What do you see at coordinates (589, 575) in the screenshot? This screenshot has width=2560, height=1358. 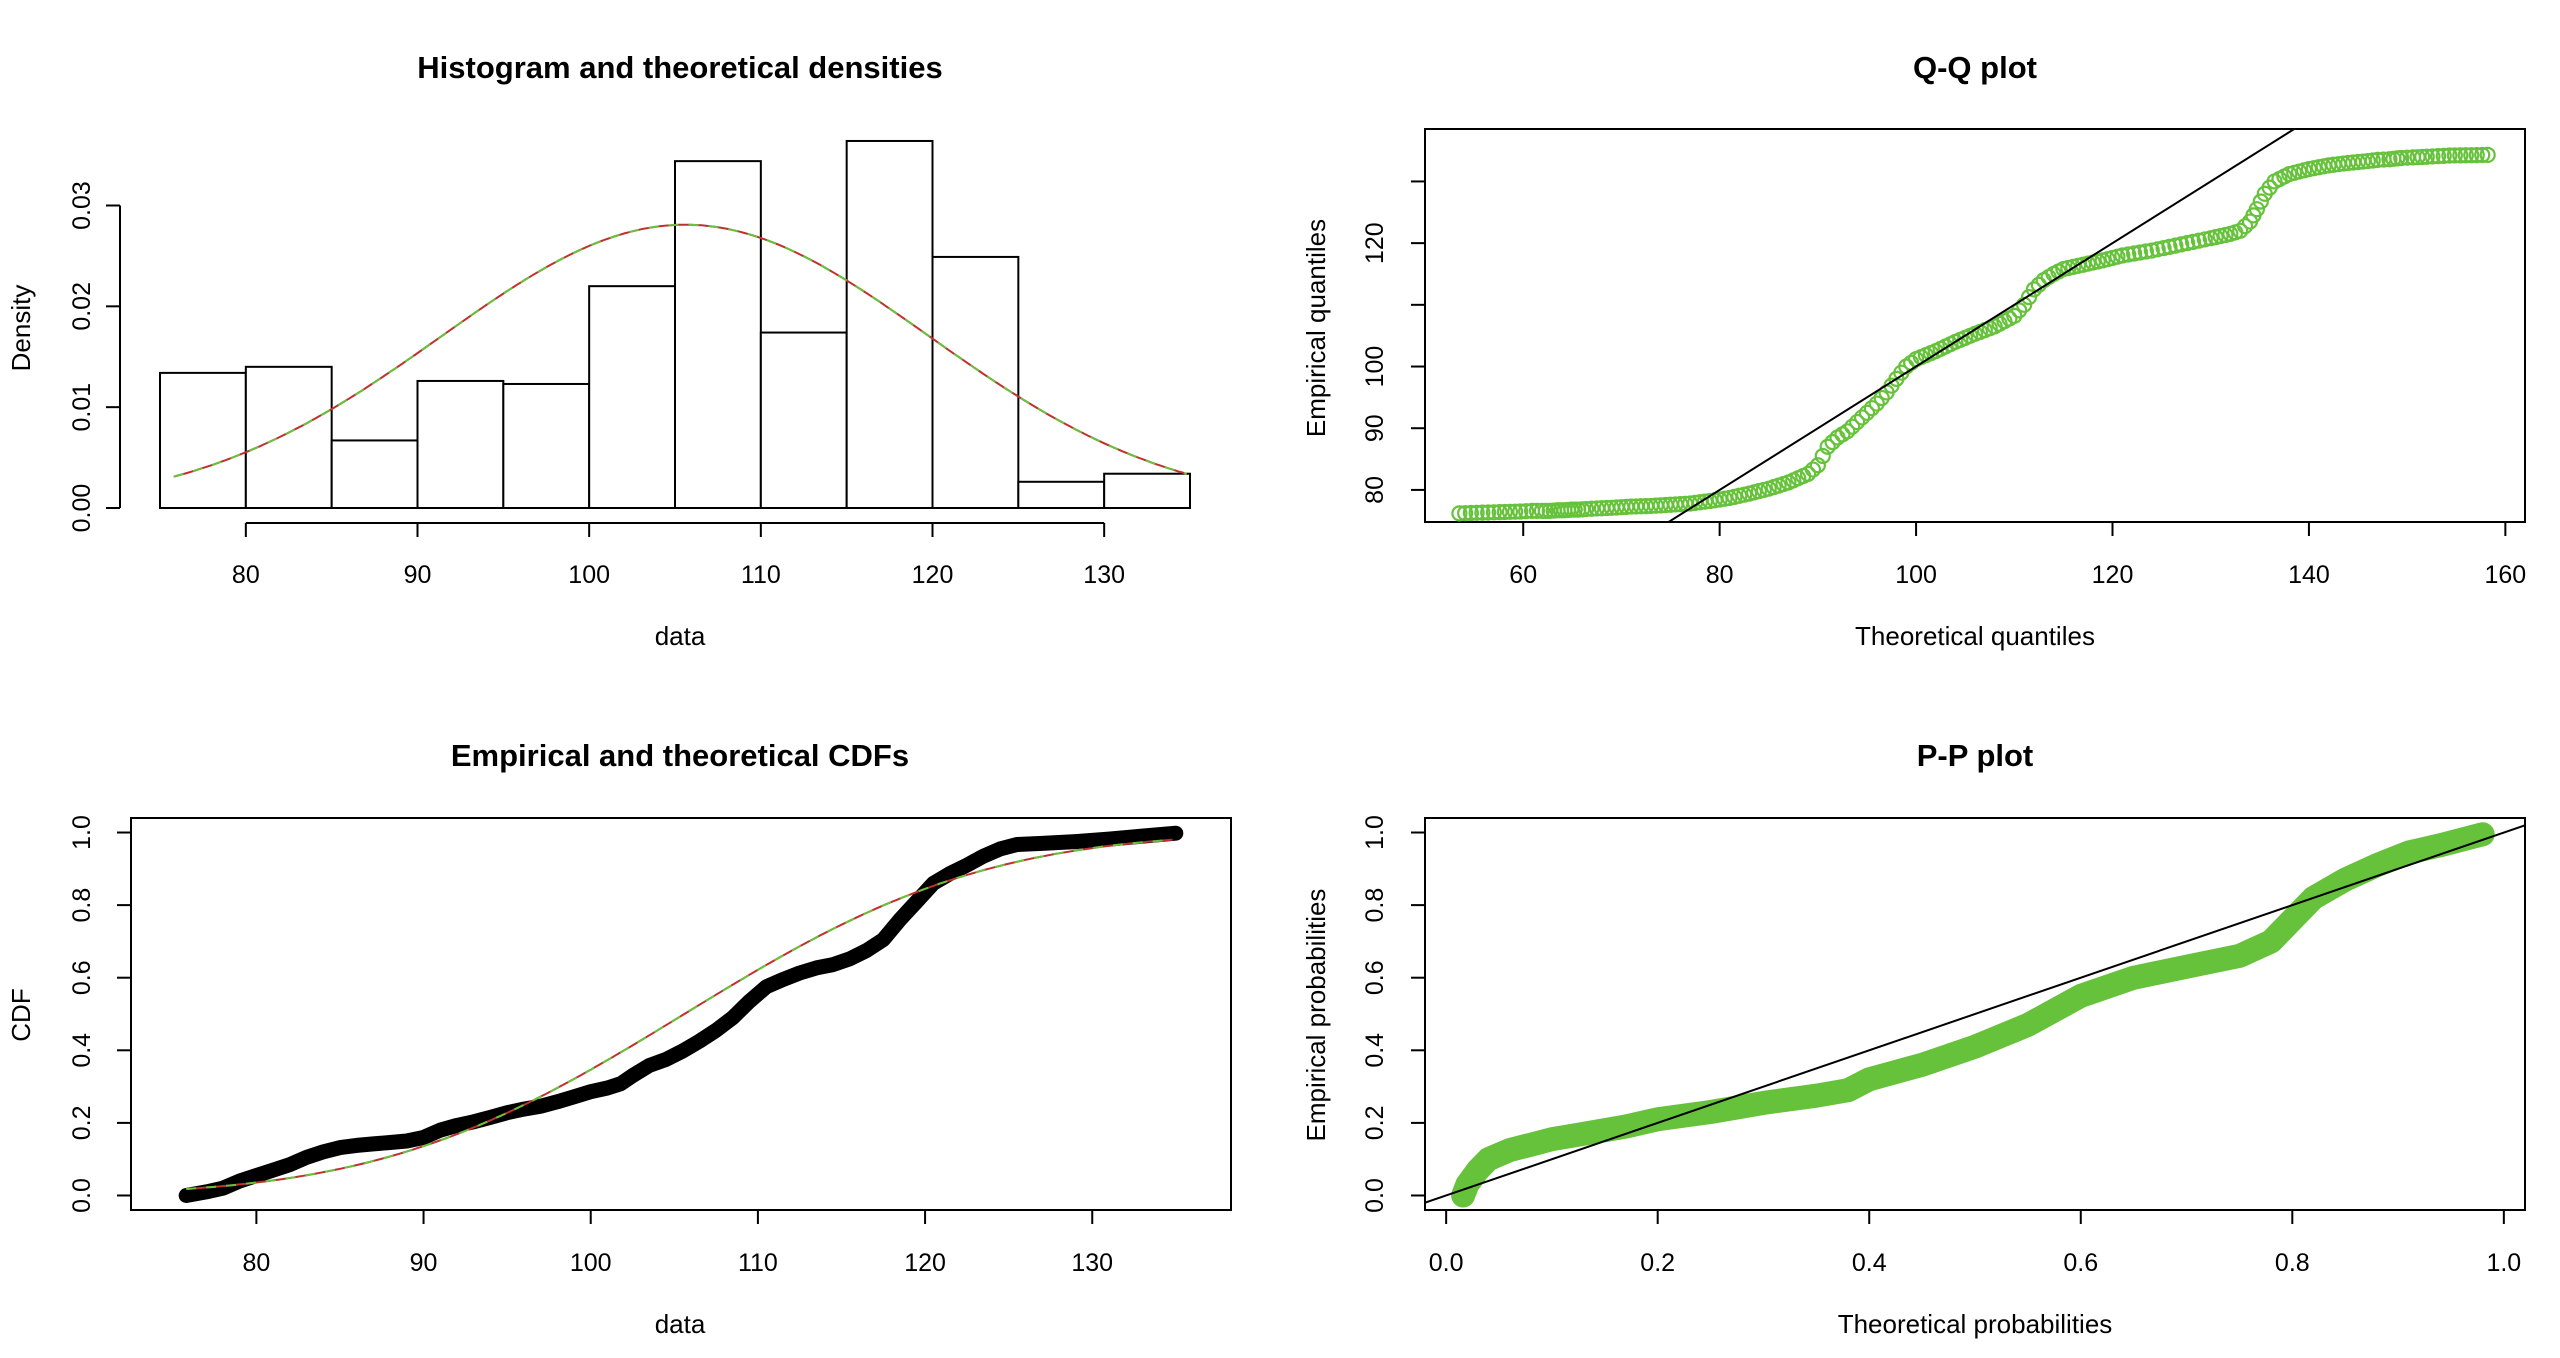 I see `histogram-x-tick-label: 100` at bounding box center [589, 575].